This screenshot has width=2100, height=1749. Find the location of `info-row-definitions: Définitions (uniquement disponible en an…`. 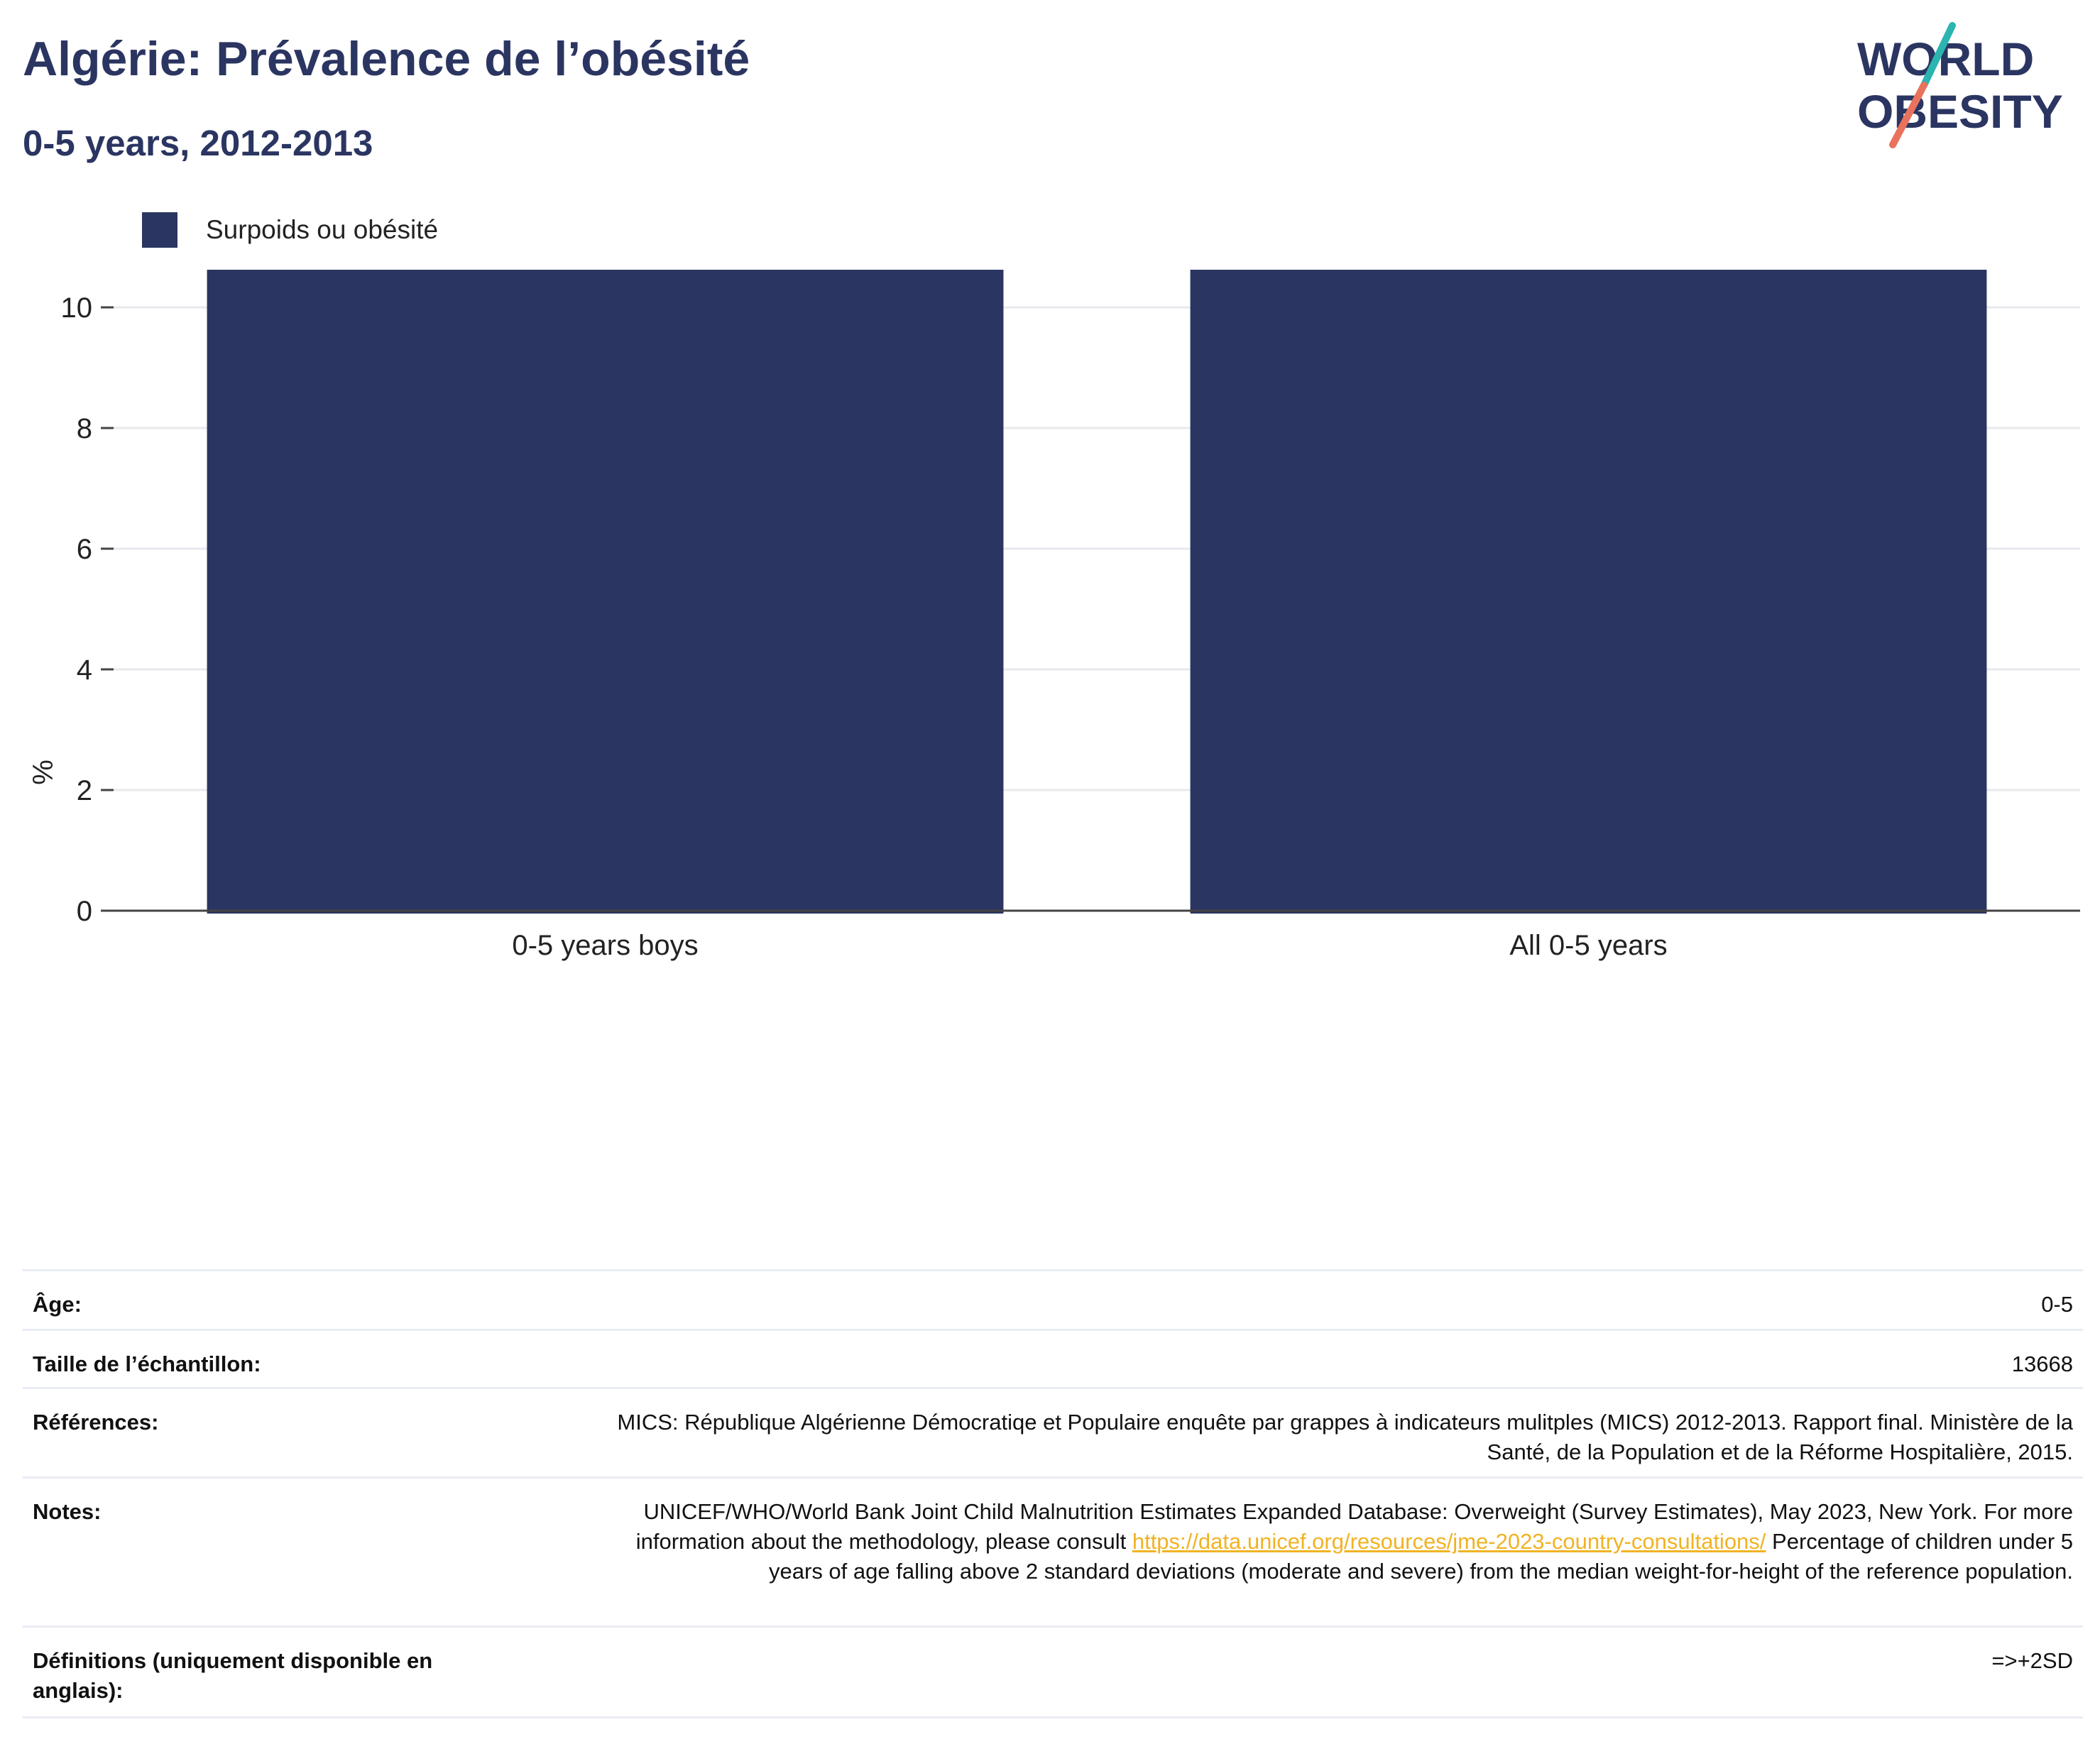

info-row-definitions: Définitions (uniquement disponible en an… is located at coordinates (1053, 1673).